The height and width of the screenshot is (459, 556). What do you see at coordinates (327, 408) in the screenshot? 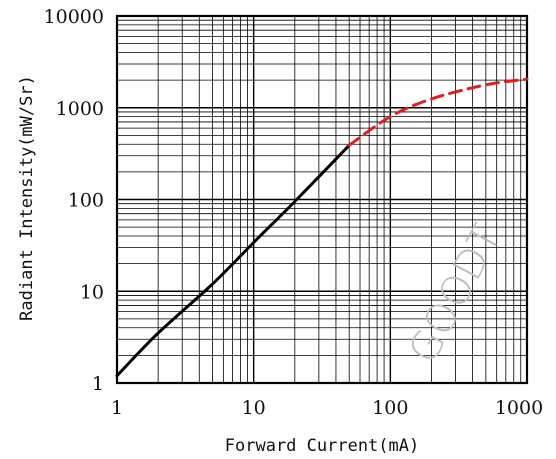
I see `x-tick-labels: 1 10 100 1000` at bounding box center [327, 408].